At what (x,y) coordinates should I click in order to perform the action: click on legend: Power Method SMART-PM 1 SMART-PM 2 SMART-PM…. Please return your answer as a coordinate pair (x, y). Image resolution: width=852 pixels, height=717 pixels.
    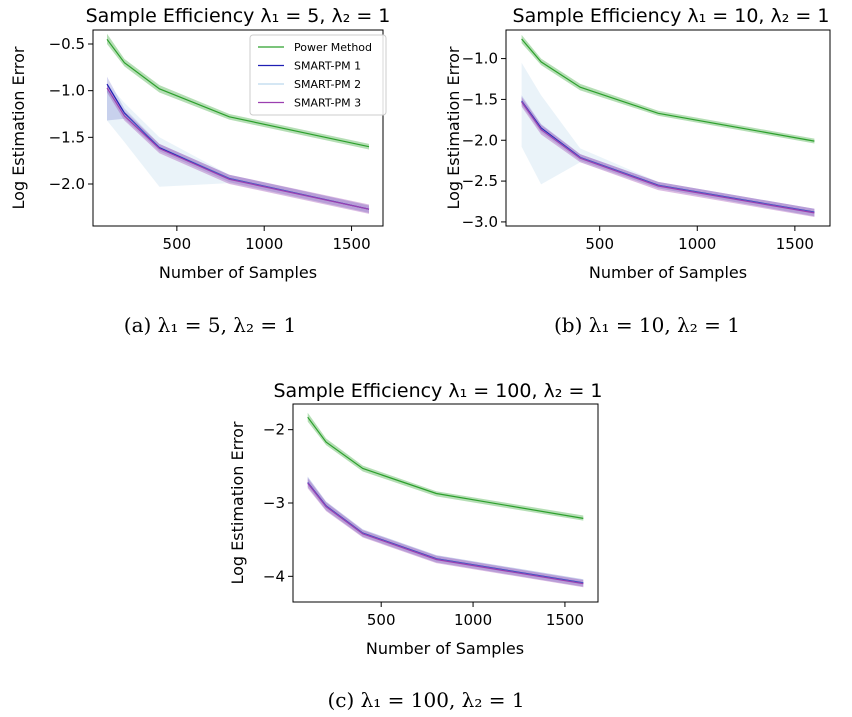
    Looking at the image, I should click on (318, 75).